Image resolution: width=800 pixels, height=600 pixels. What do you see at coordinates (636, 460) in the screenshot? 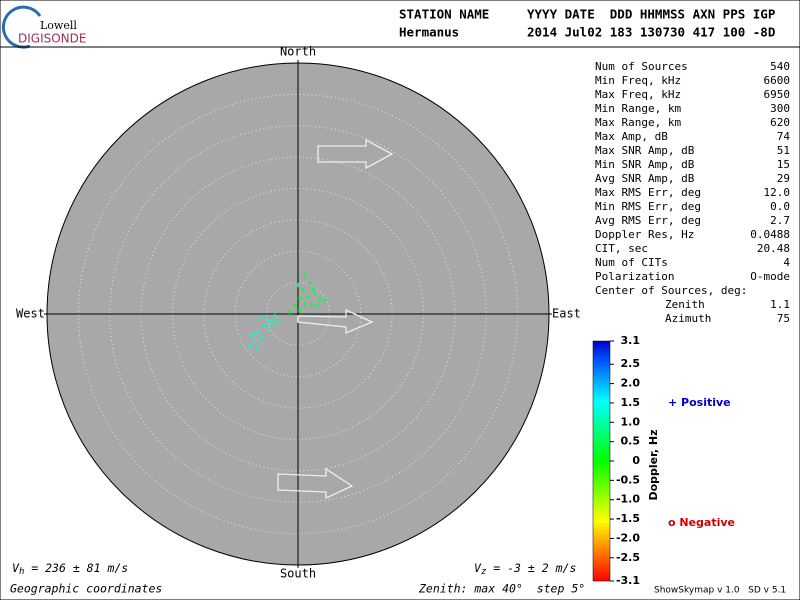
I see `colorbar-tick-label: 0` at bounding box center [636, 460].